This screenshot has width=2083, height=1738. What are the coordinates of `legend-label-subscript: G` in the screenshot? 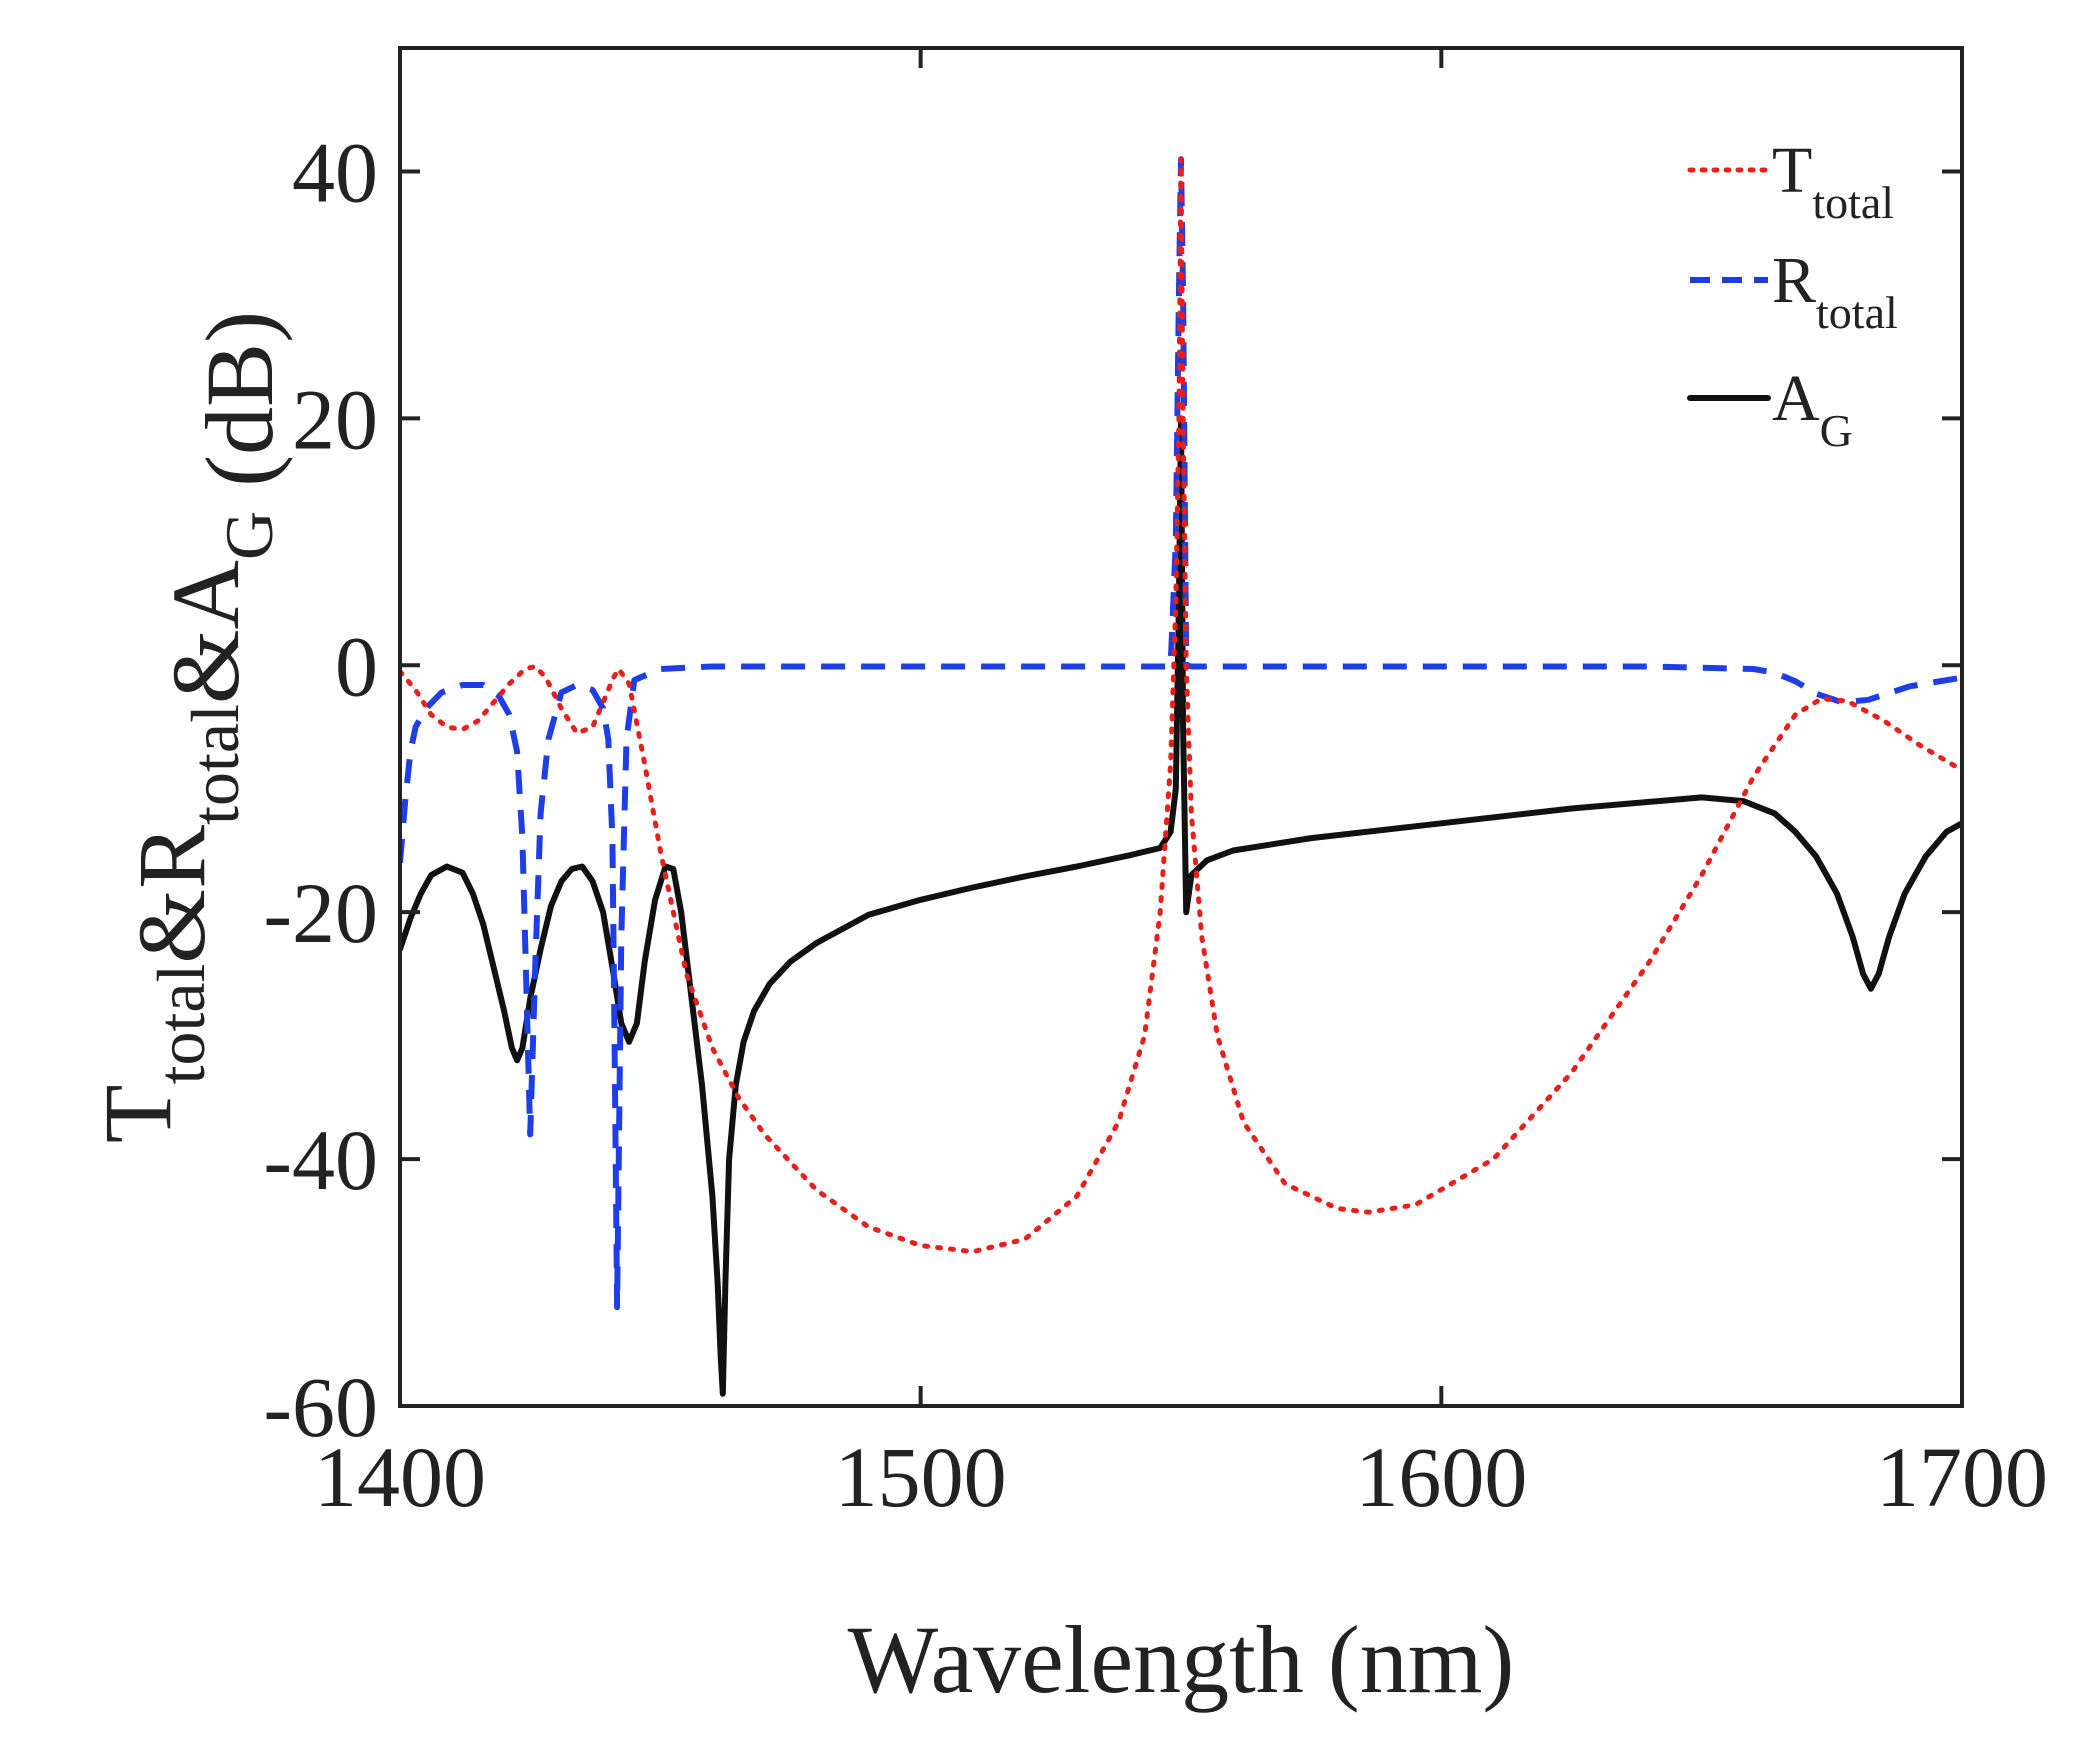 It's located at (1836, 430).